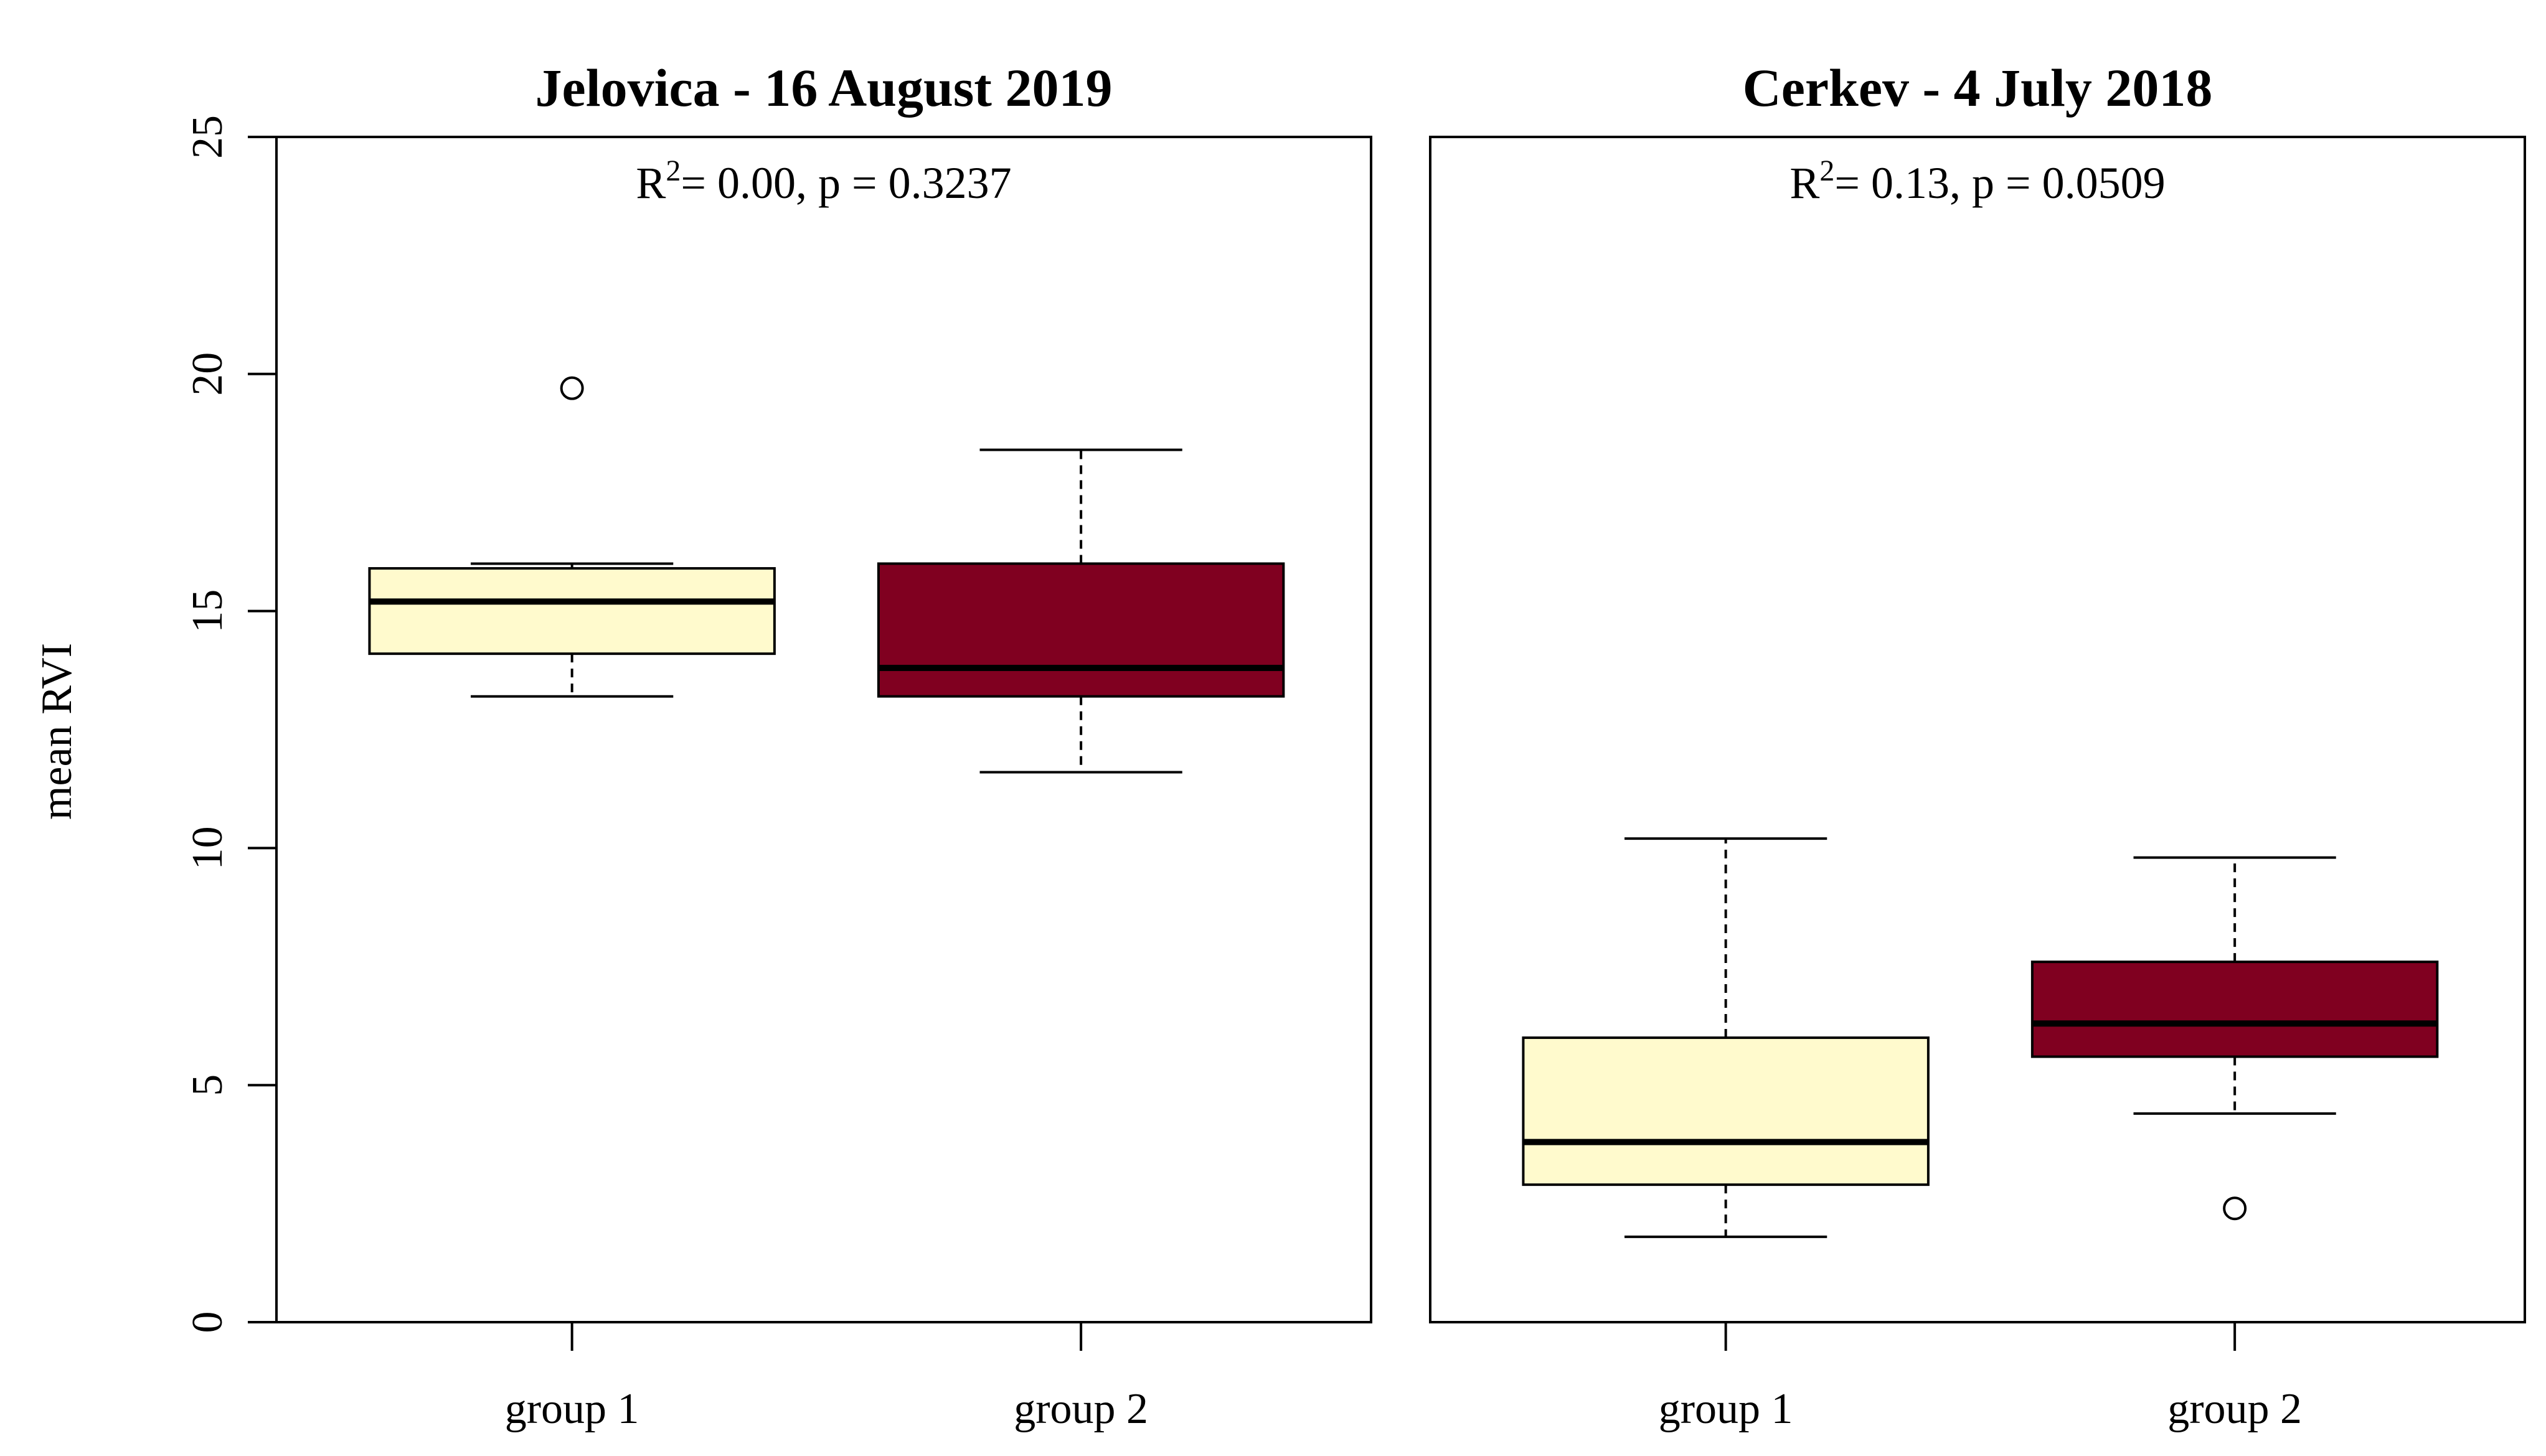  Describe the element at coordinates (57, 731) in the screenshot. I see `y-axis-label: mean RVI` at that location.